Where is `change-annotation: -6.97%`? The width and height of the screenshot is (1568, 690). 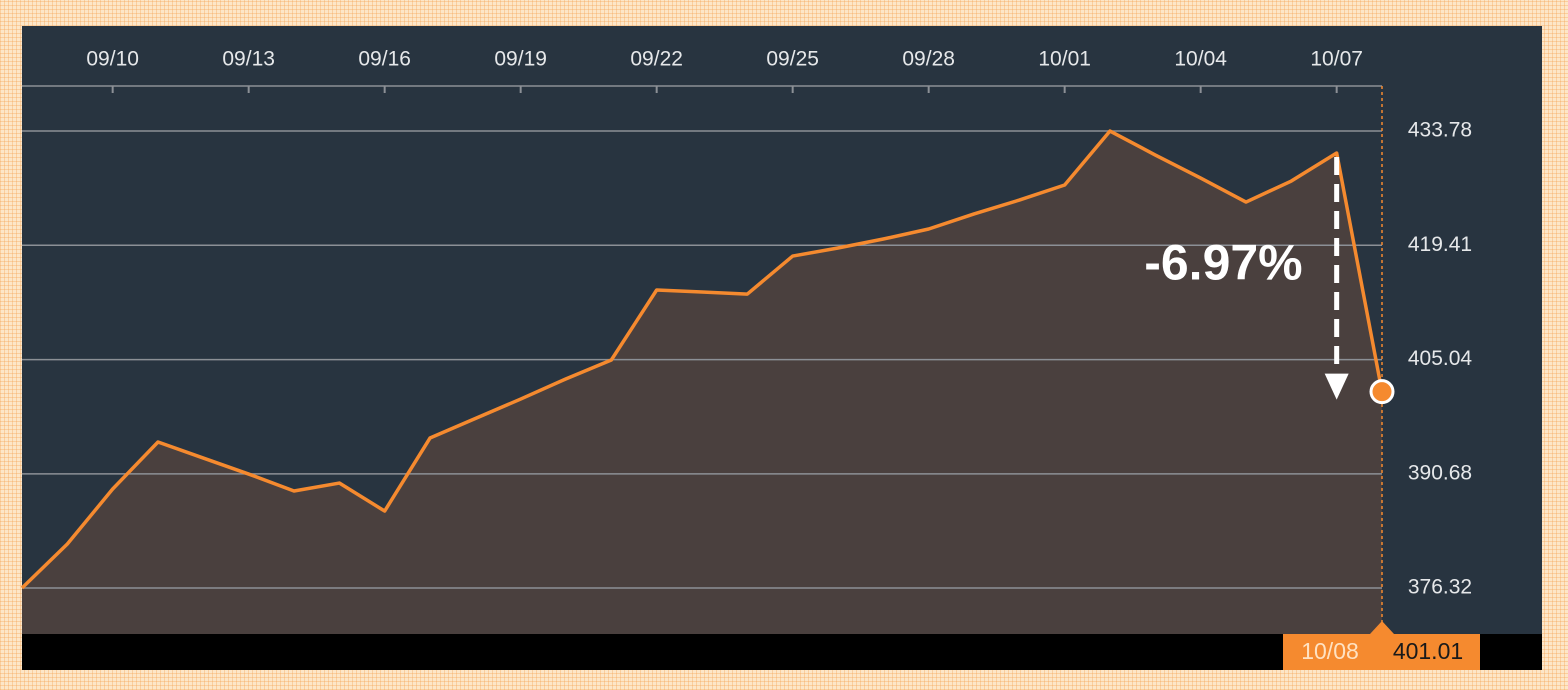 change-annotation: -6.97% is located at coordinates (1223, 263).